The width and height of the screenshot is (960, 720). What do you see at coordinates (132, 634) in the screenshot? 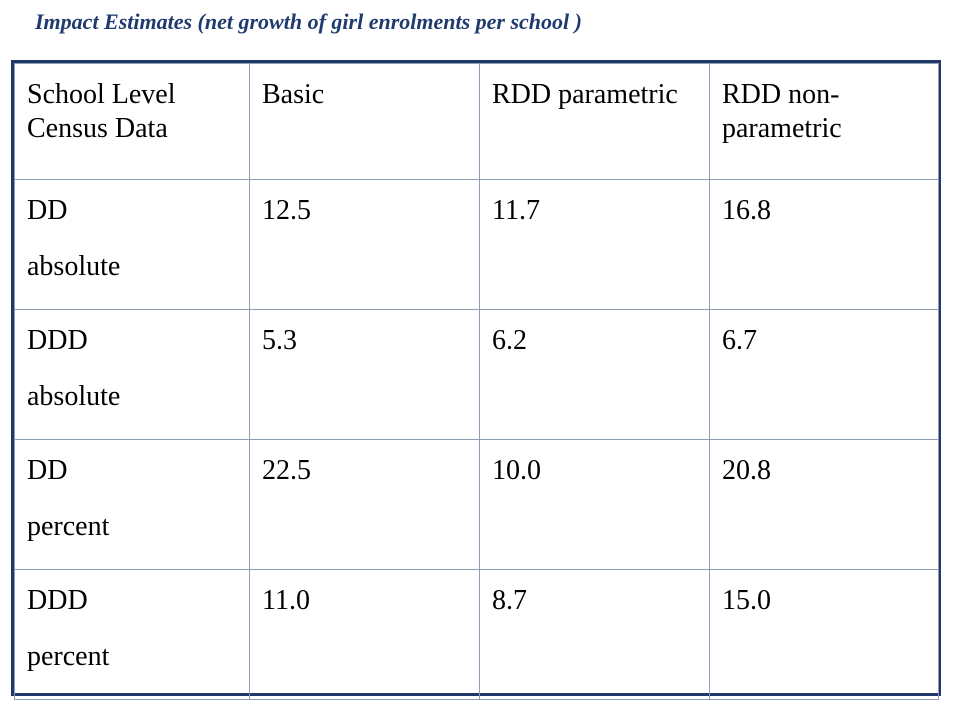
I see `row-label-cell: DDD percent` at bounding box center [132, 634].